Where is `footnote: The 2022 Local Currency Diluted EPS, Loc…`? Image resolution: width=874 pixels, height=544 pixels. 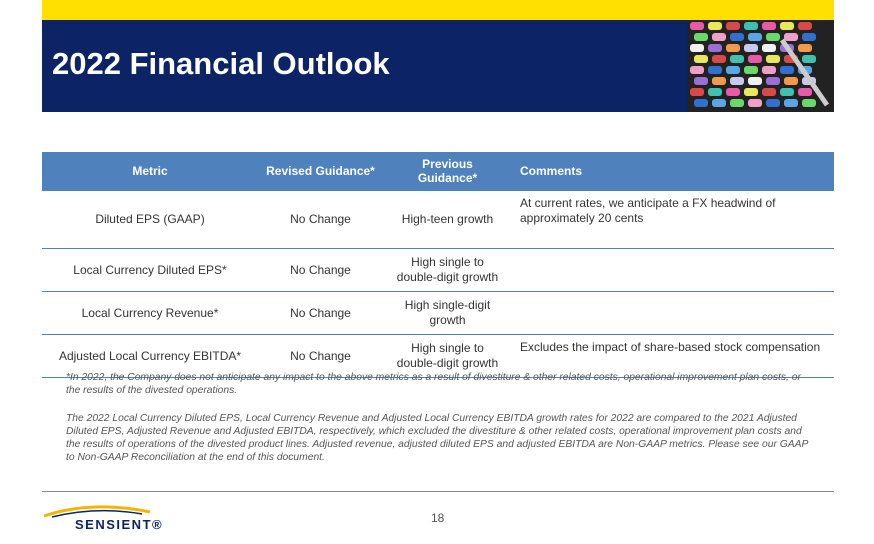 footnote: The 2022 Local Currency Diluted EPS, Loc… is located at coordinates (437, 438).